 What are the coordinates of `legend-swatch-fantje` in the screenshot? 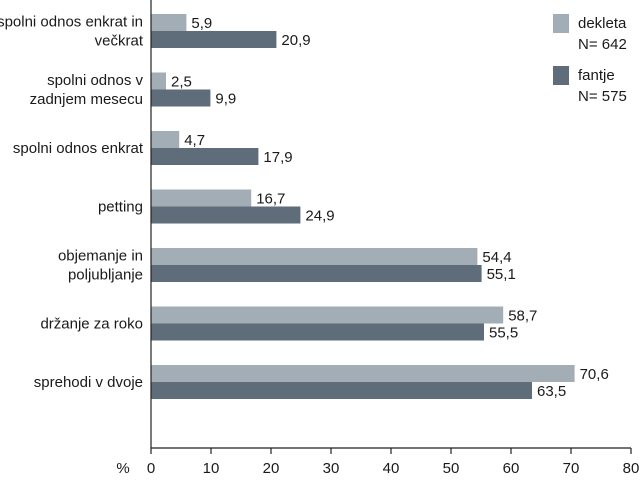 It's located at (561, 75).